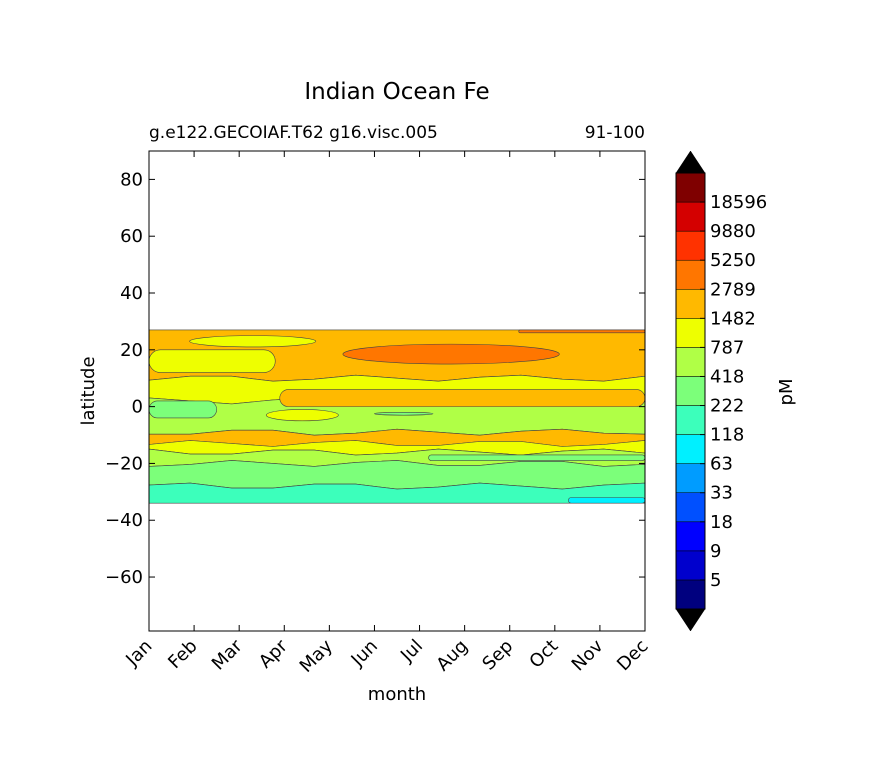 This screenshot has width=875, height=783. Describe the element at coordinates (397, 475) in the screenshot. I see `contour-band` at that location.